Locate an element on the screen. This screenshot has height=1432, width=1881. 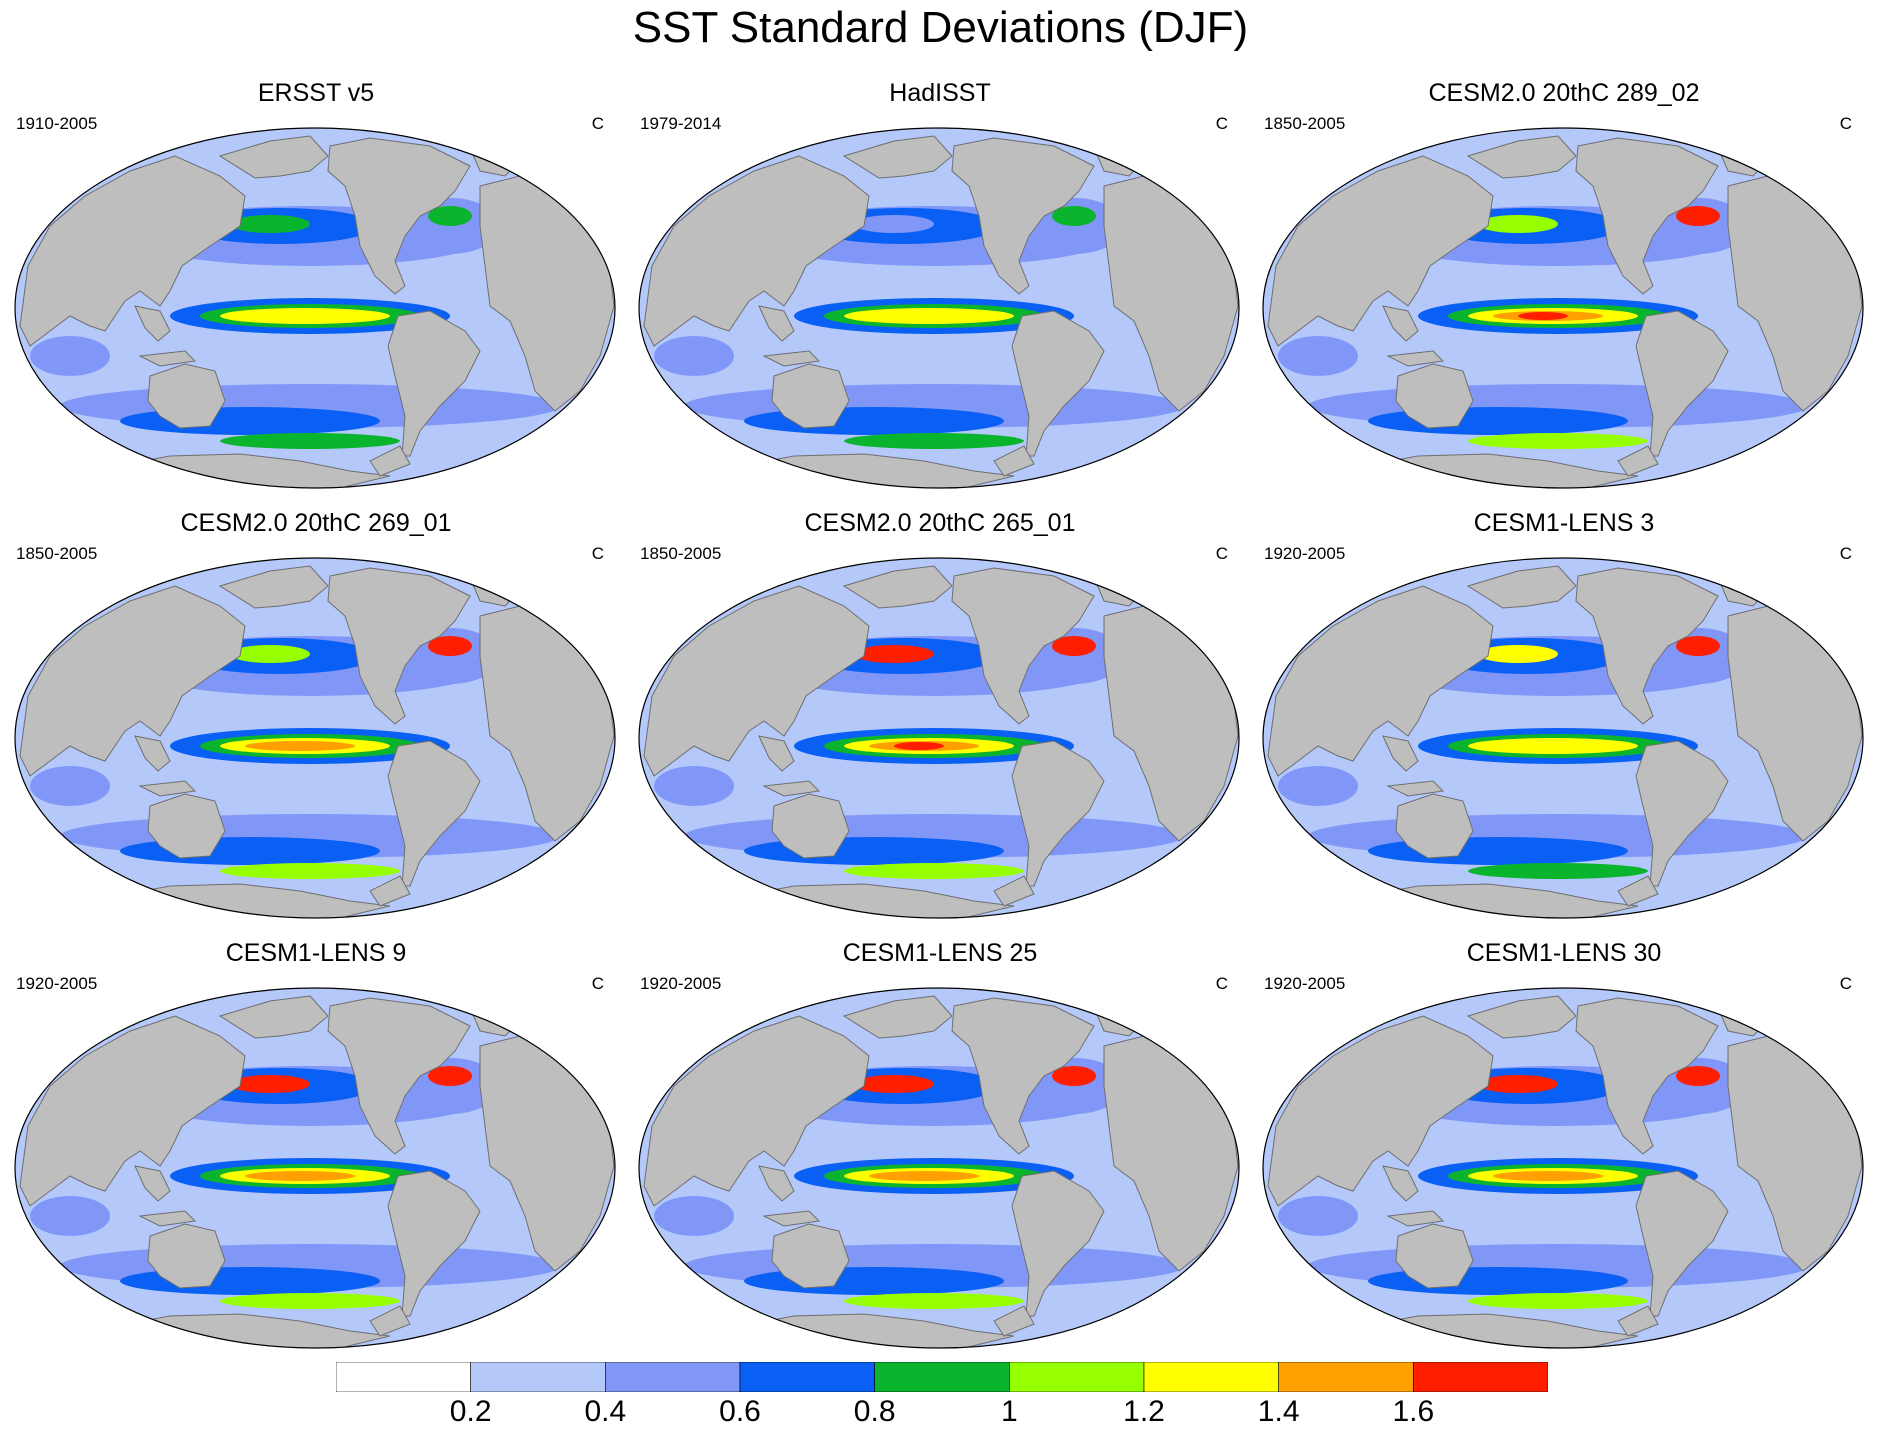
panel-title: CESM1-LENS 25 is located at coordinates (940, 953).